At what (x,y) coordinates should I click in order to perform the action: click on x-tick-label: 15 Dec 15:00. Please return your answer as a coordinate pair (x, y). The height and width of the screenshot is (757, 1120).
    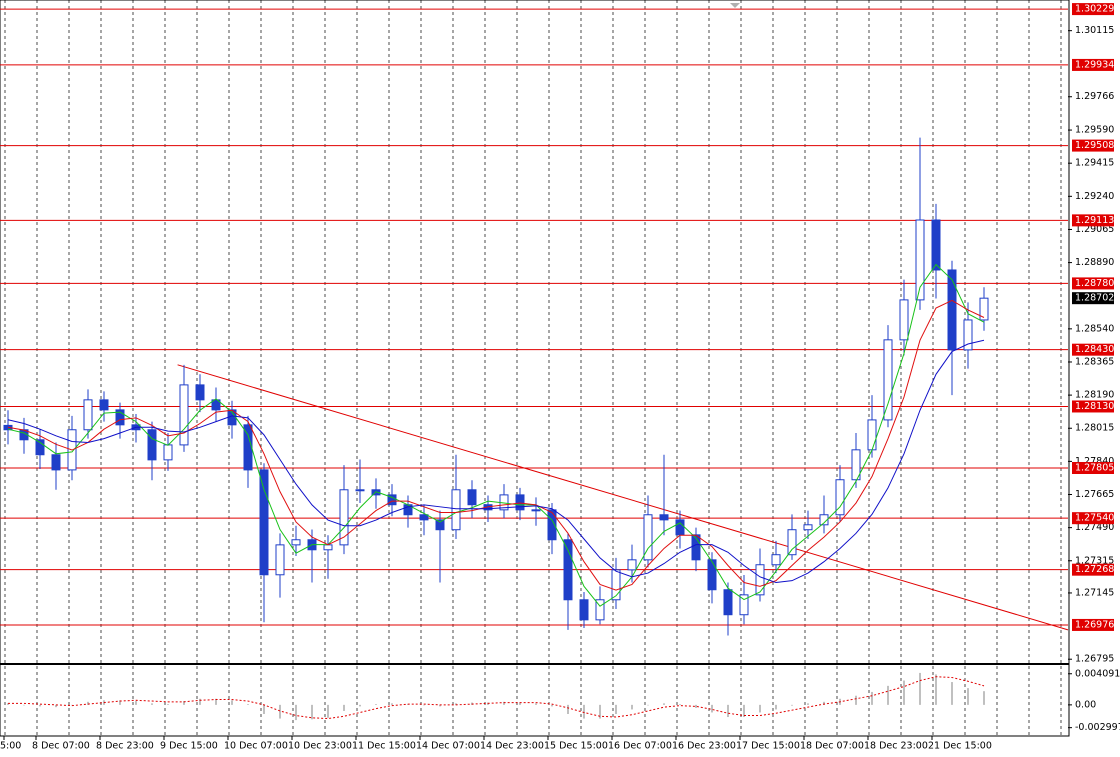
    Looking at the image, I should click on (576, 746).